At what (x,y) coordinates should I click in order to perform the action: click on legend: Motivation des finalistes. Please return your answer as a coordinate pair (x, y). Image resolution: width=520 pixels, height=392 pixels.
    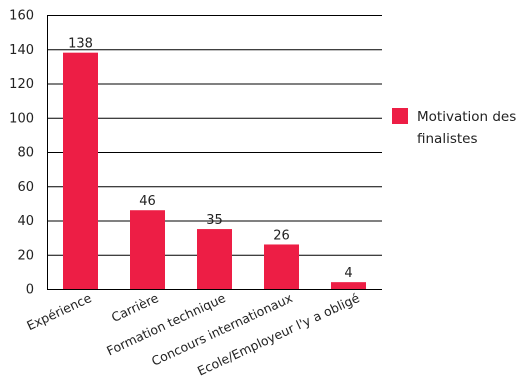
    Looking at the image, I should click on (456, 128).